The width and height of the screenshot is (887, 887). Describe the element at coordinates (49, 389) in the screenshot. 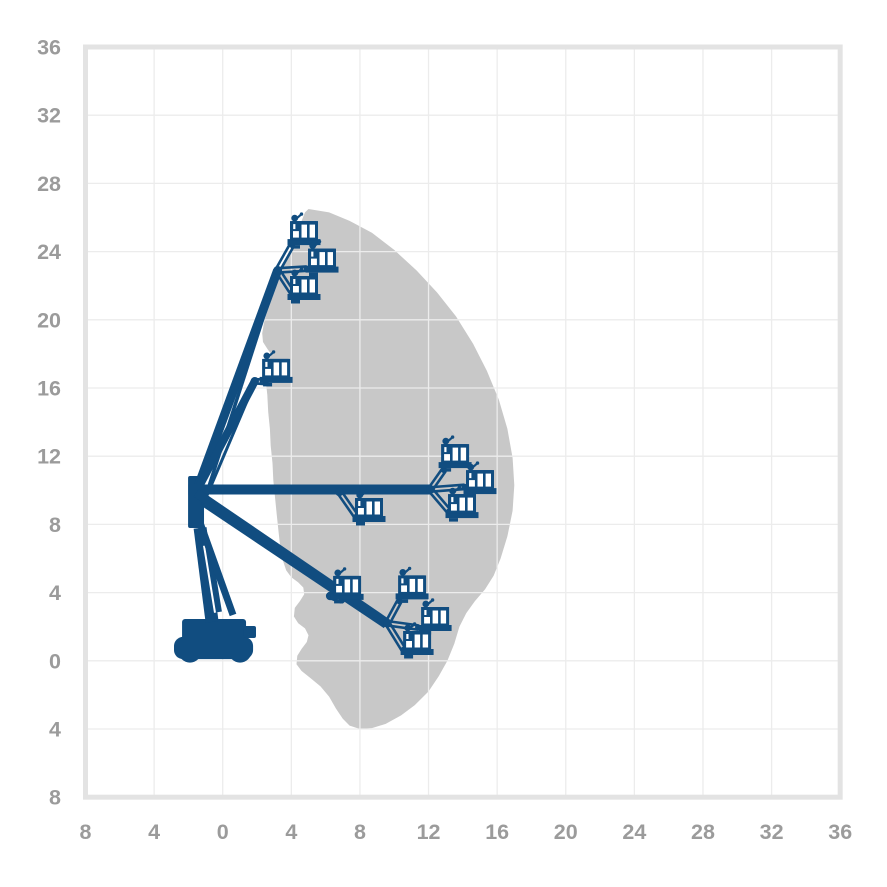

I see `y-axis-tick-label: 16` at that location.